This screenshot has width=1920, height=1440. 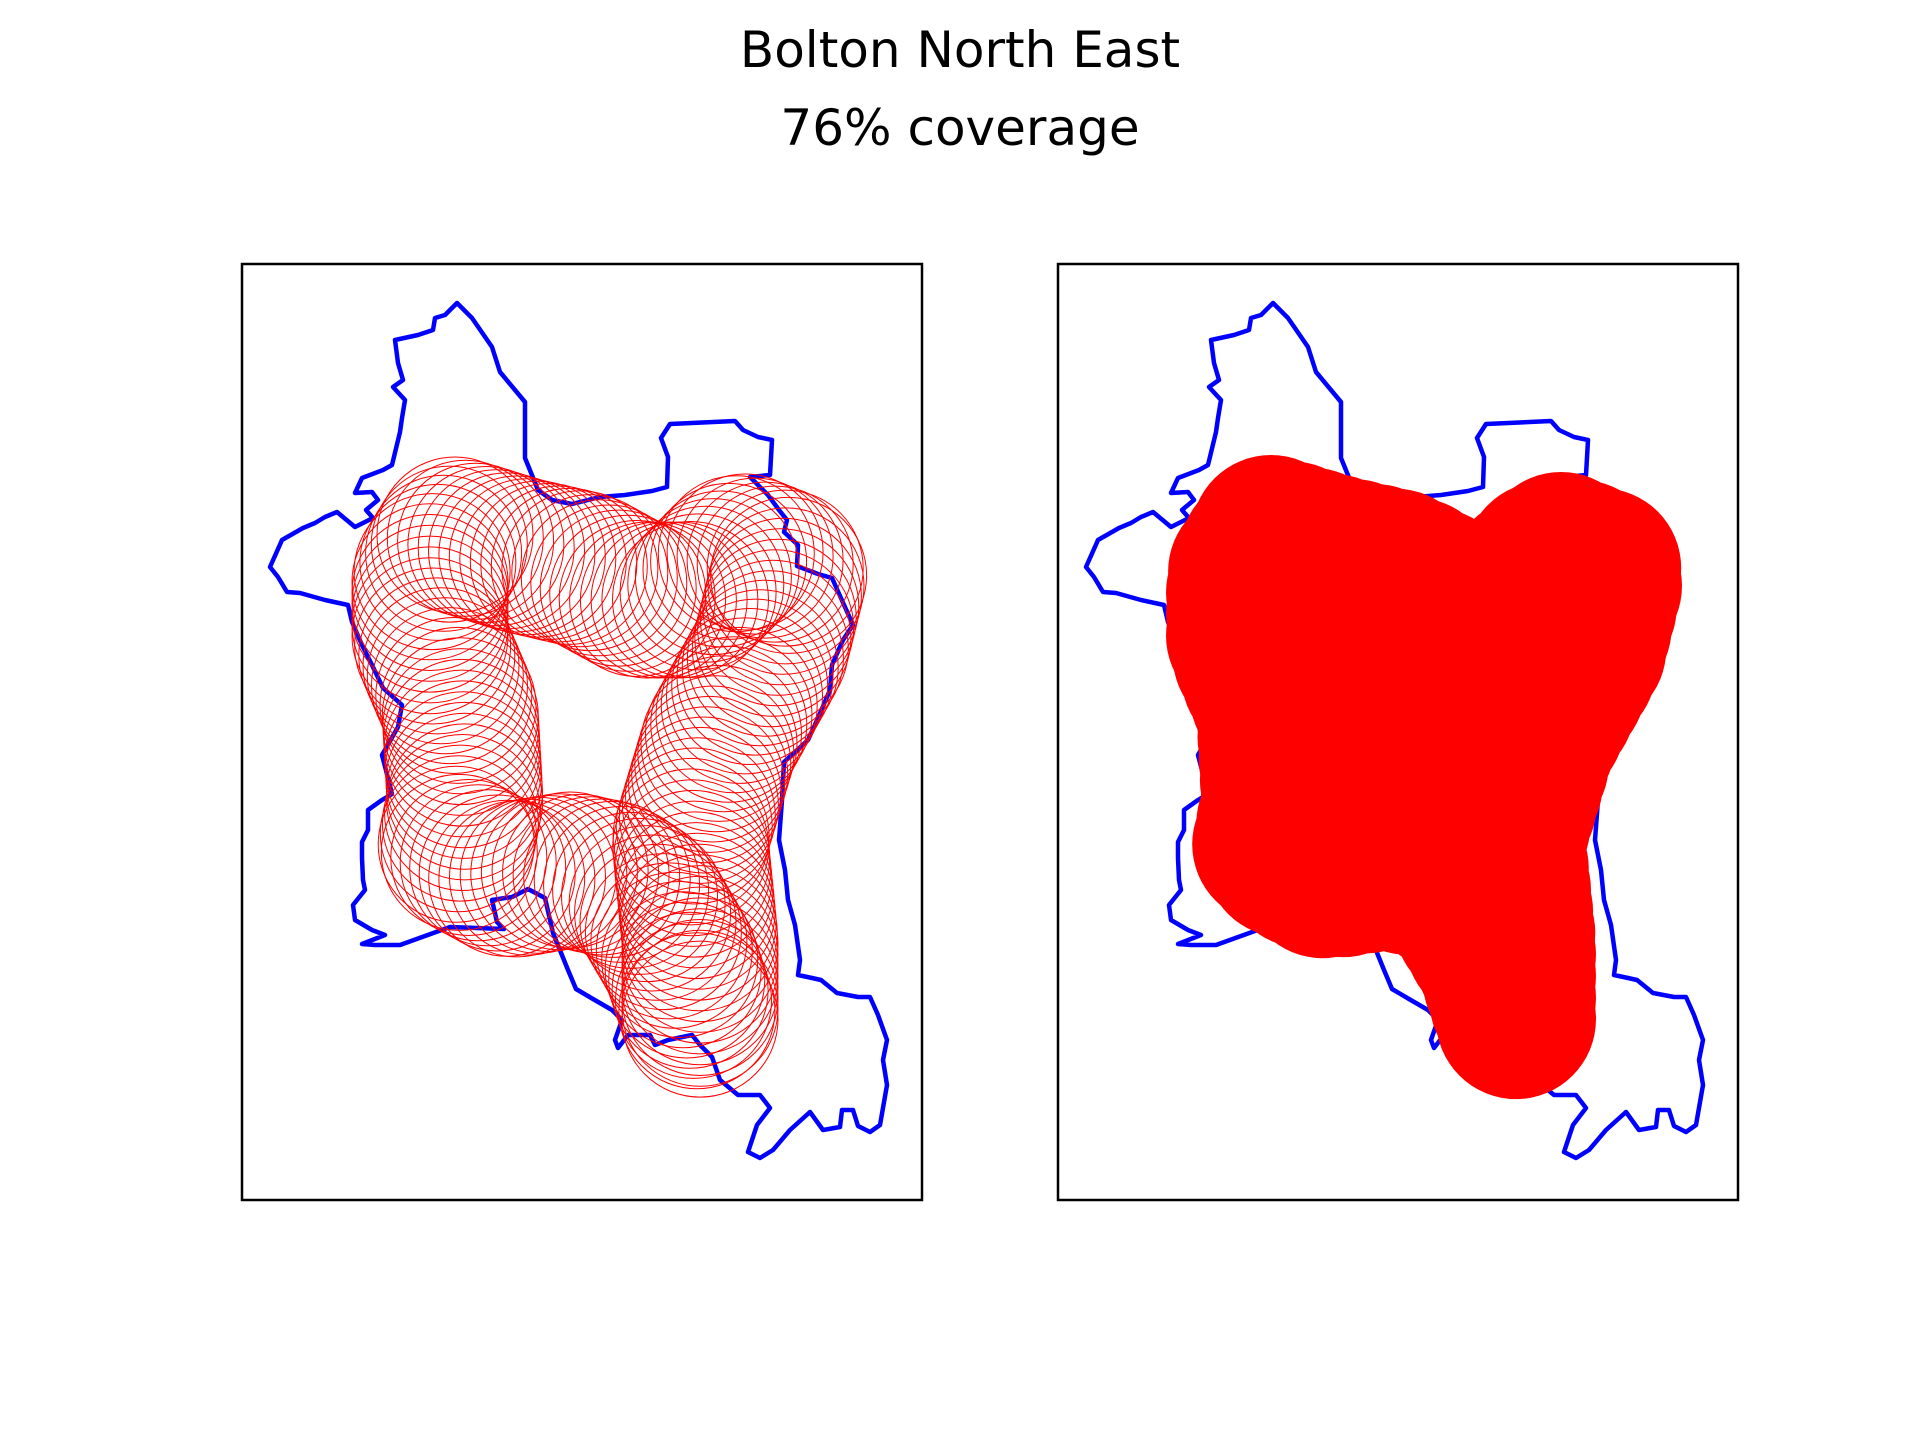 I want to click on figure-title: Bolton North East, so click(x=960, y=50).